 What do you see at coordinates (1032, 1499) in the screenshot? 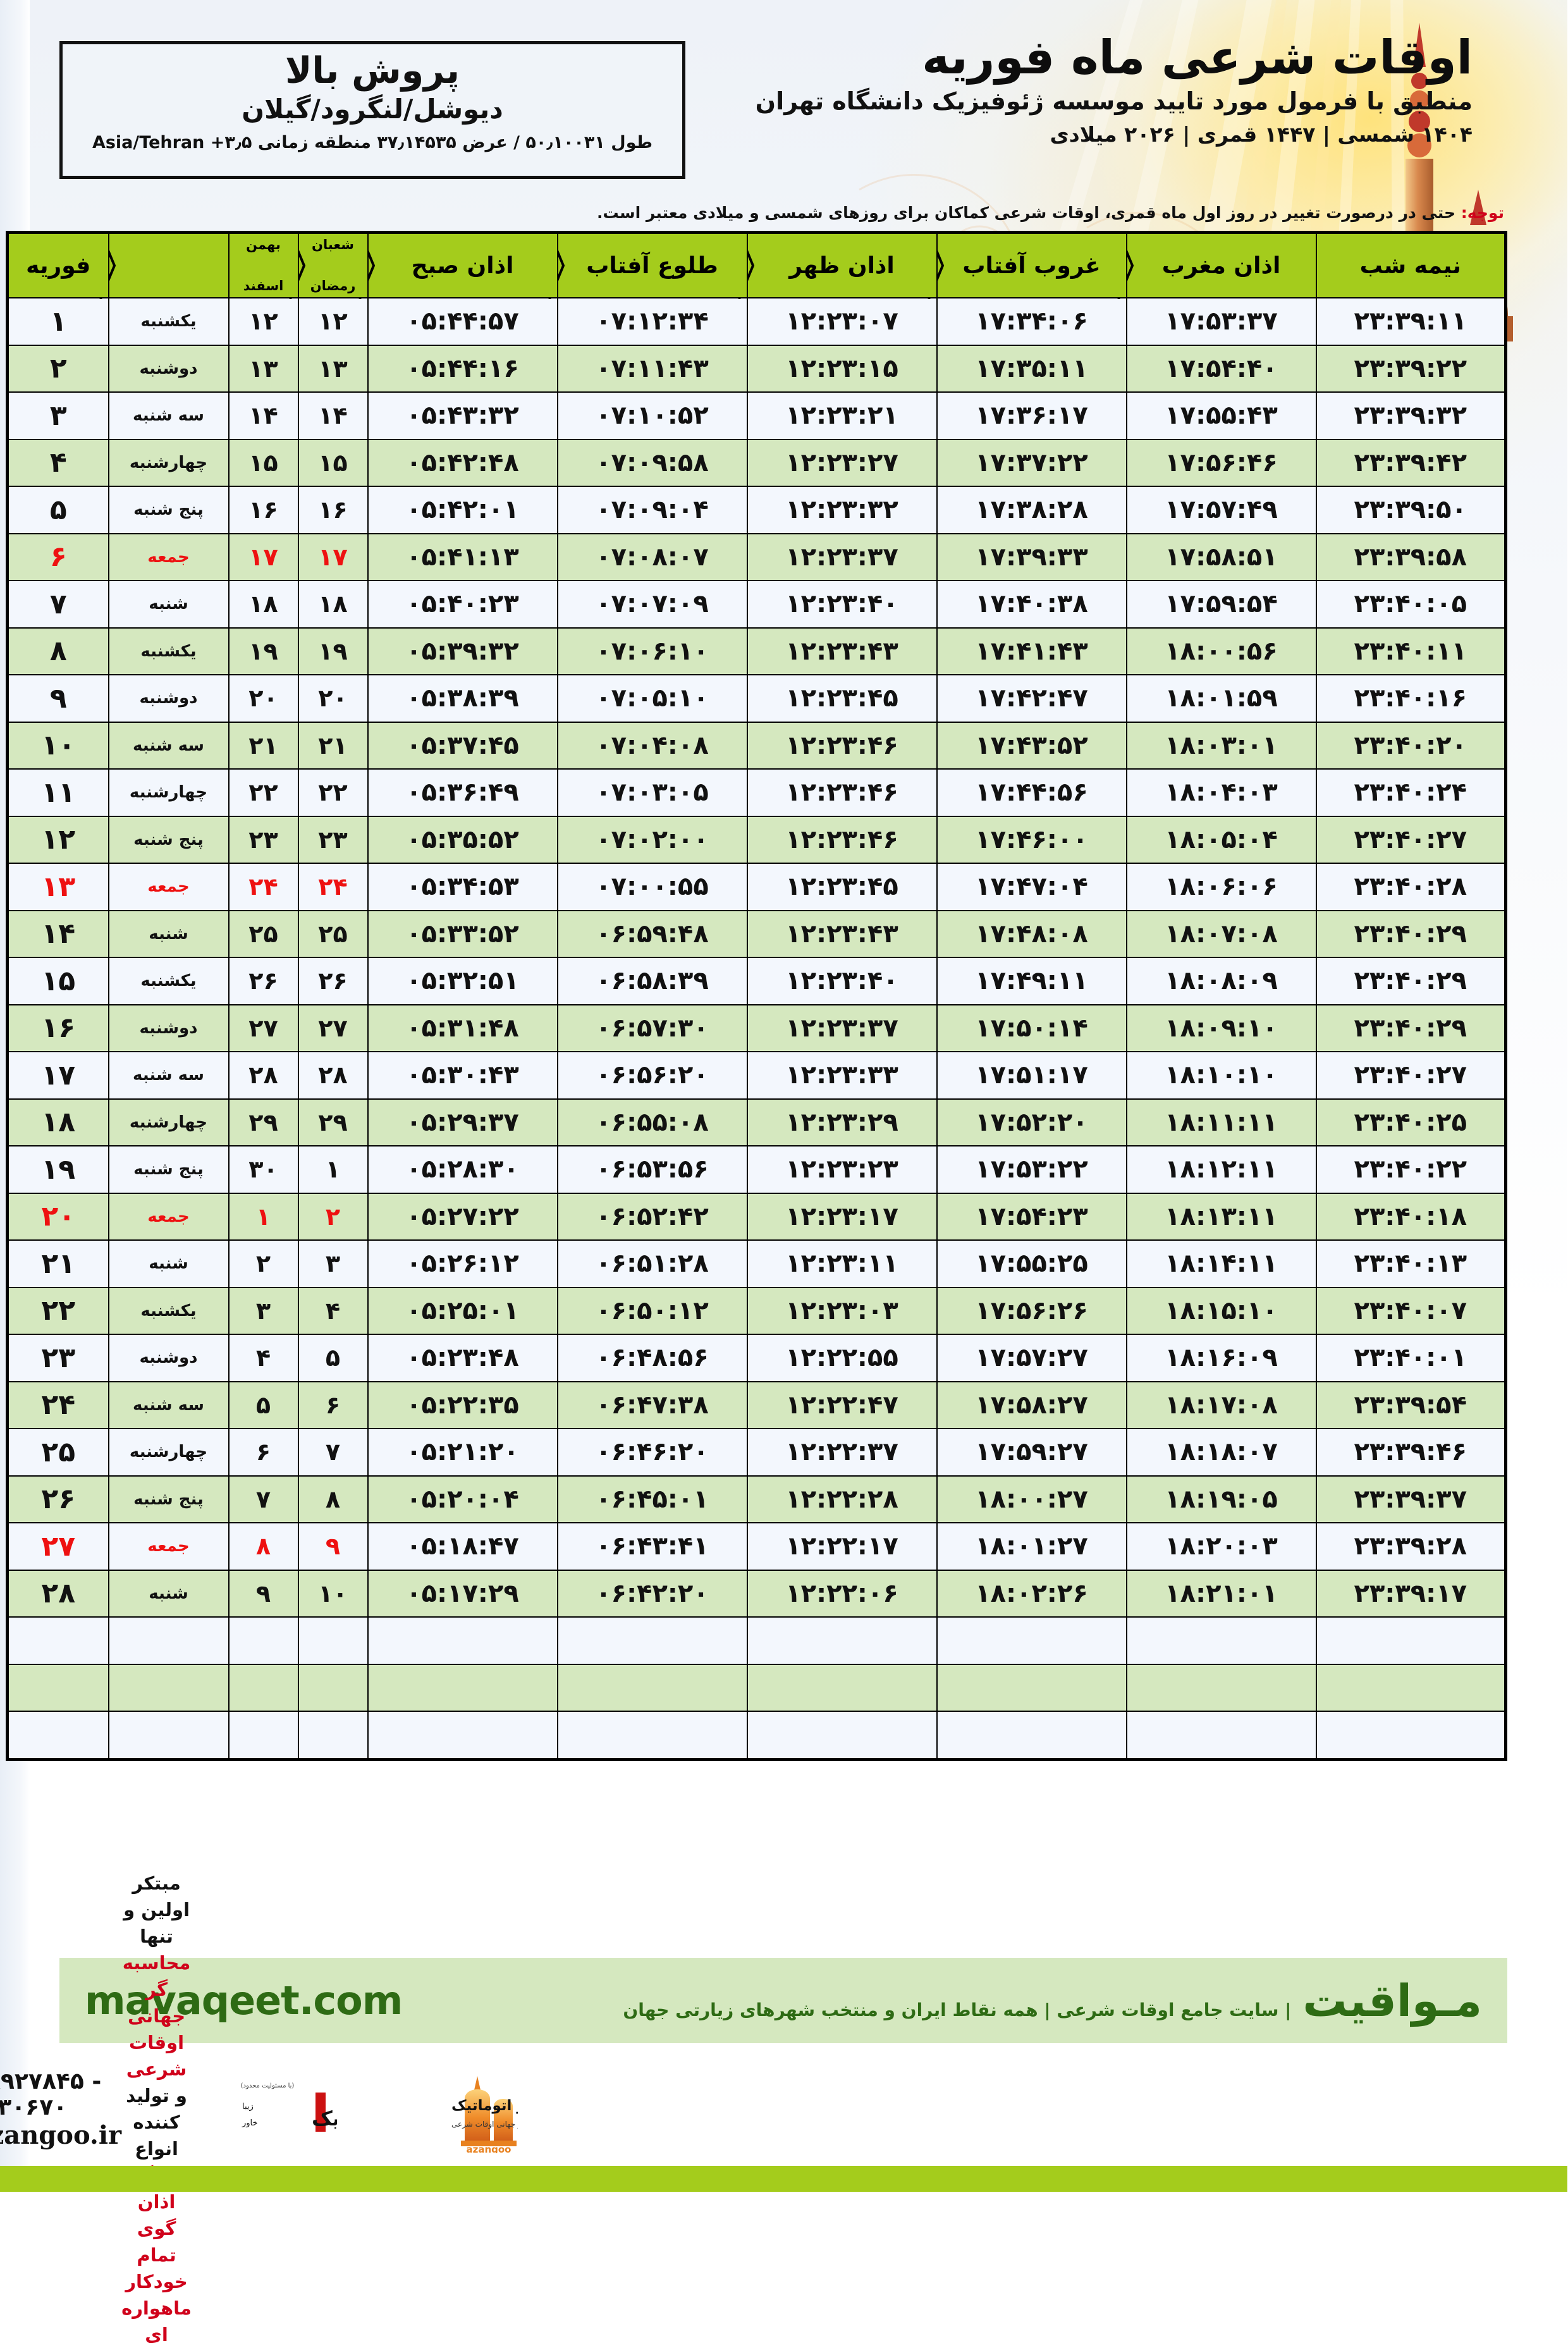
I see `cell-sunset: ۱۸:۰۰:۲۷` at bounding box center [1032, 1499].